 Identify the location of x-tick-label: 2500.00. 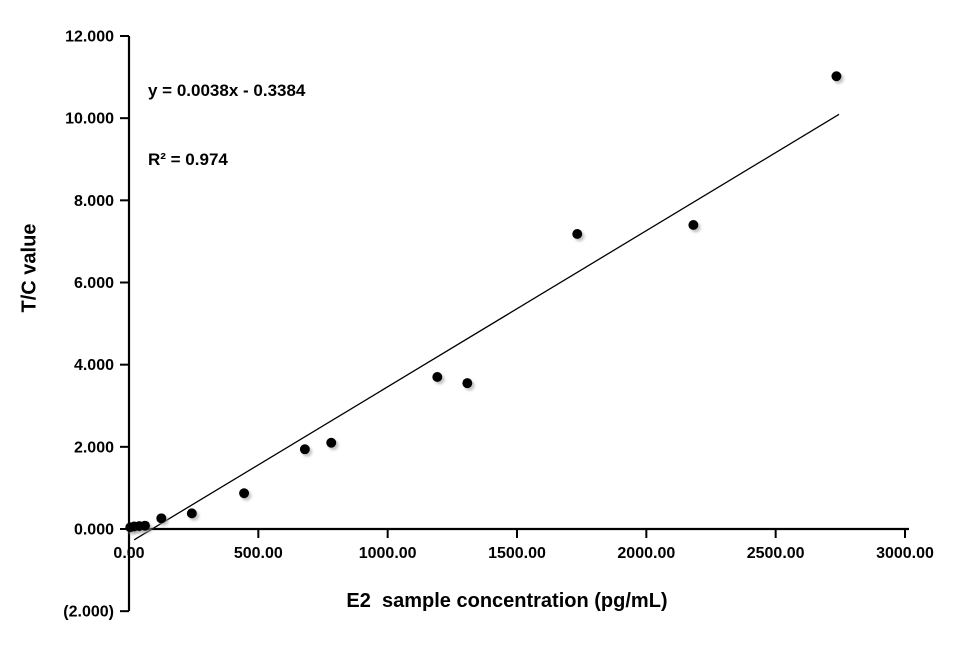
(776, 553).